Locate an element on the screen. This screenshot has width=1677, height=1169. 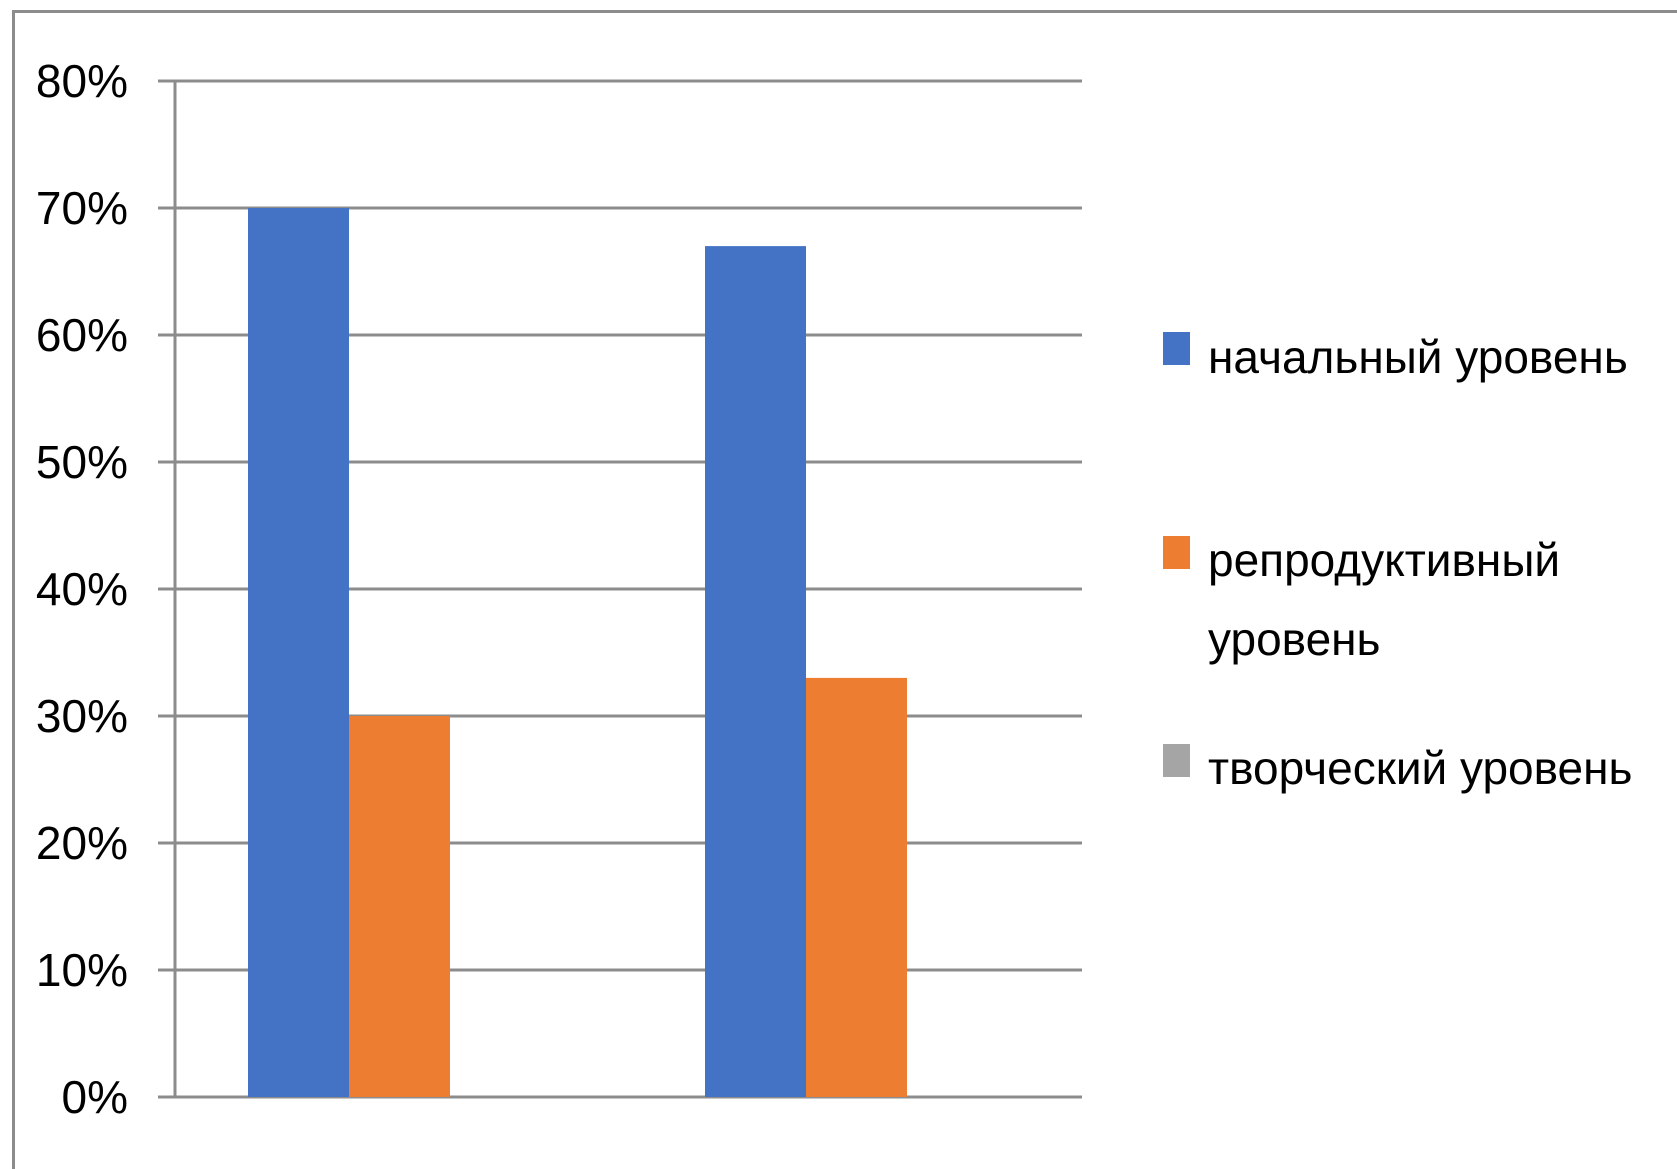
ytick-label-40: 40% is located at coordinates (82, 589).